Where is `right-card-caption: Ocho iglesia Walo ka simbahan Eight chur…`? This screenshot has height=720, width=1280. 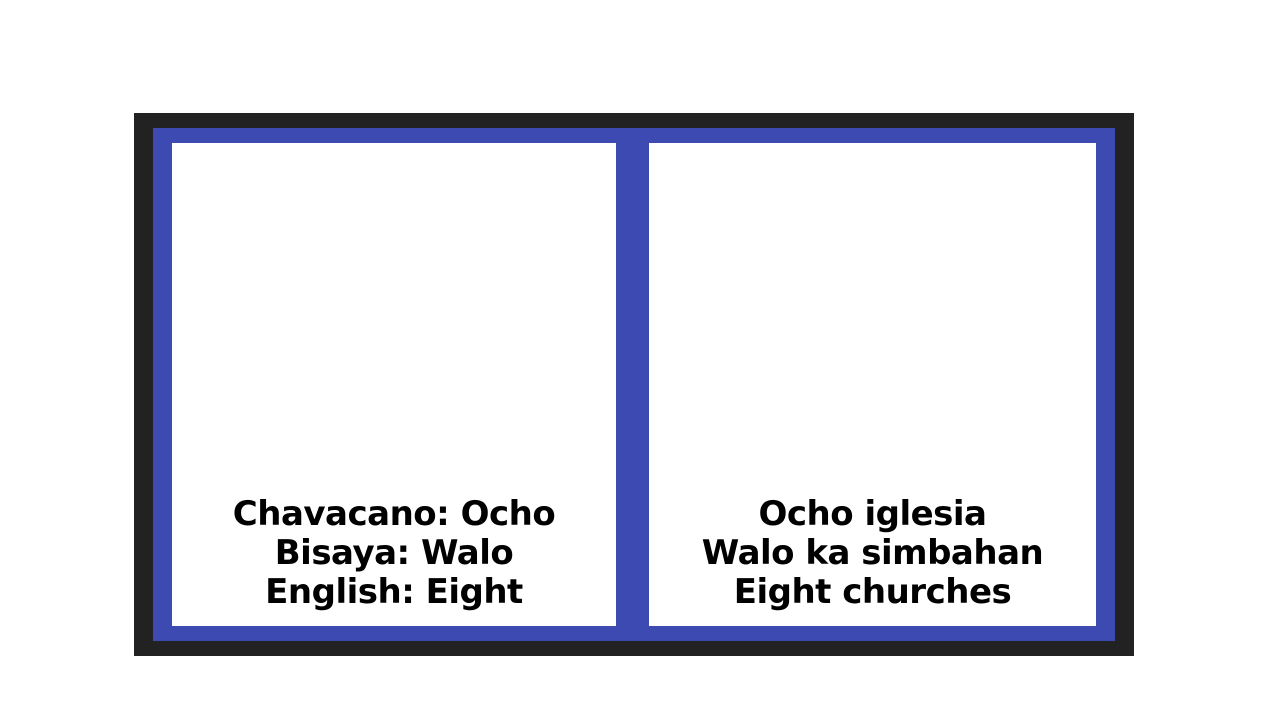
right-card-caption: Ocho iglesia Walo ka simbahan Eight chur… is located at coordinates (872, 553).